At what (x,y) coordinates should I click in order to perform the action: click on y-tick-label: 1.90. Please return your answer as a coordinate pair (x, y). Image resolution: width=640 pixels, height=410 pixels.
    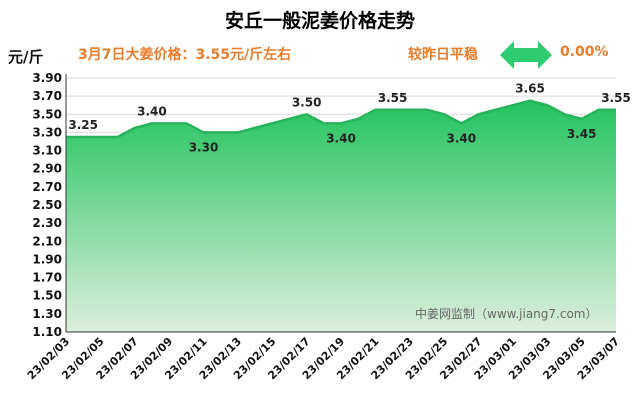
    Looking at the image, I should click on (47, 259).